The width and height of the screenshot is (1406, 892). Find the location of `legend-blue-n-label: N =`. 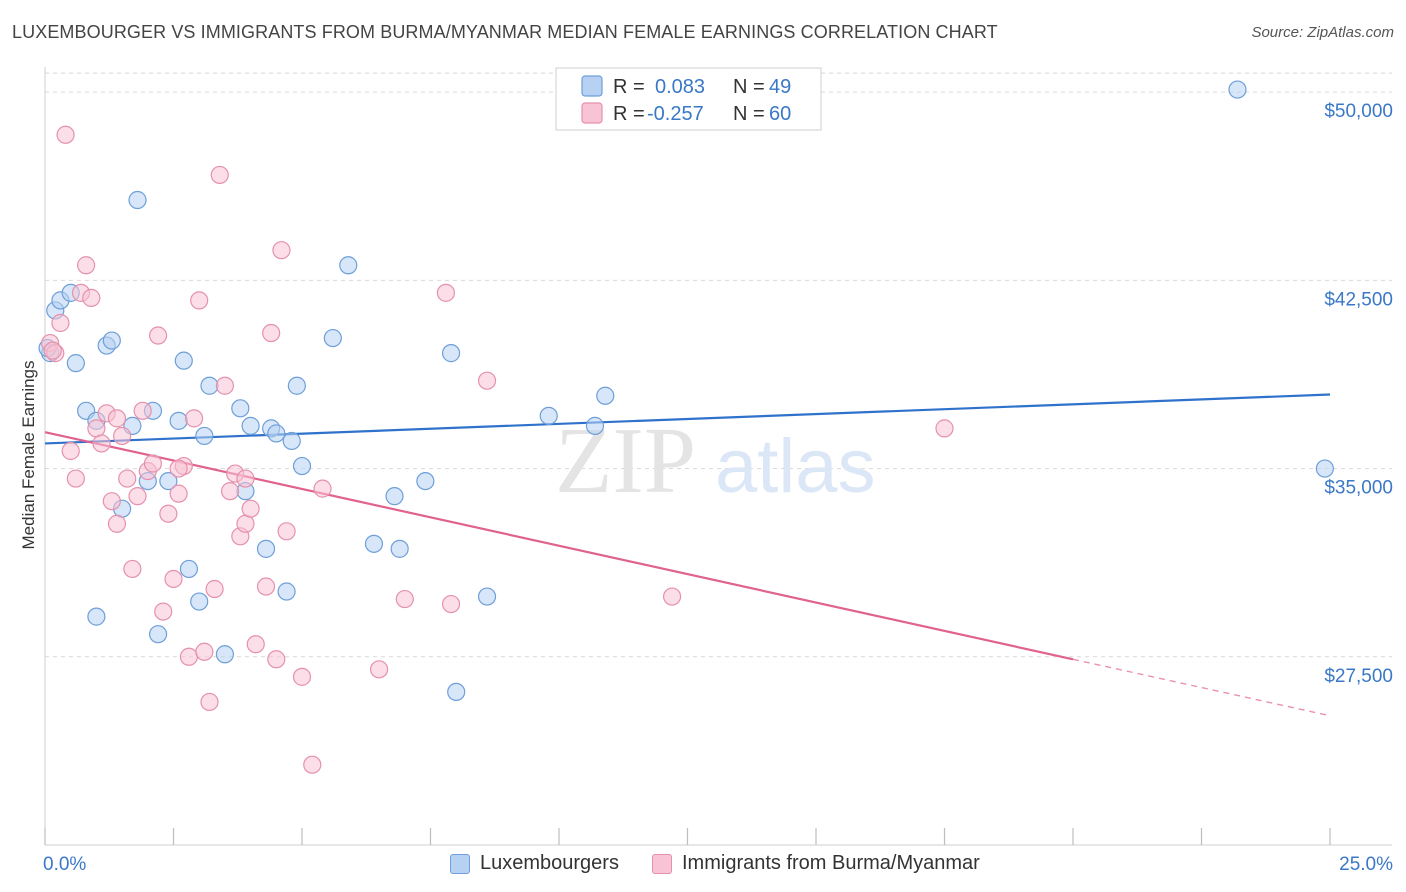

legend-blue-n-label: N = is located at coordinates (749, 87).